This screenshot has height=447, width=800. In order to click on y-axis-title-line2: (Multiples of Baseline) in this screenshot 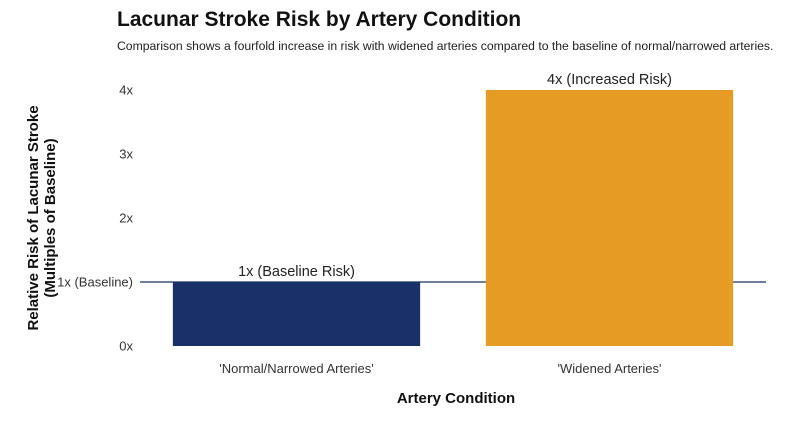, I will do `click(50, 217)`.